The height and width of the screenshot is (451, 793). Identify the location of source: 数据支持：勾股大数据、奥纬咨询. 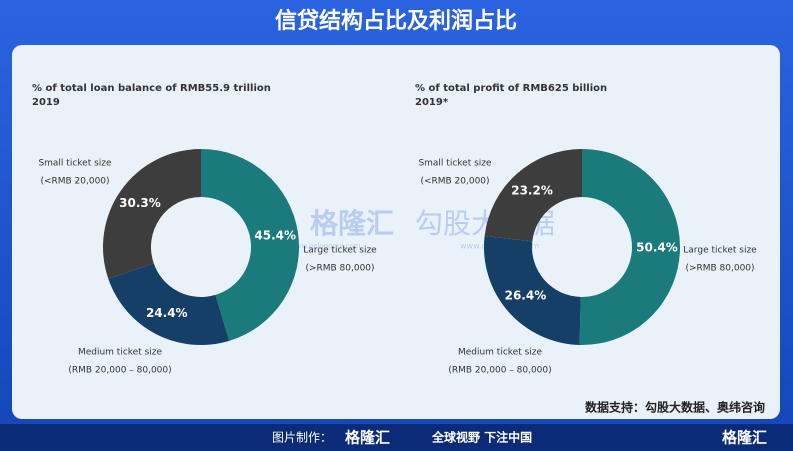
(675, 407).